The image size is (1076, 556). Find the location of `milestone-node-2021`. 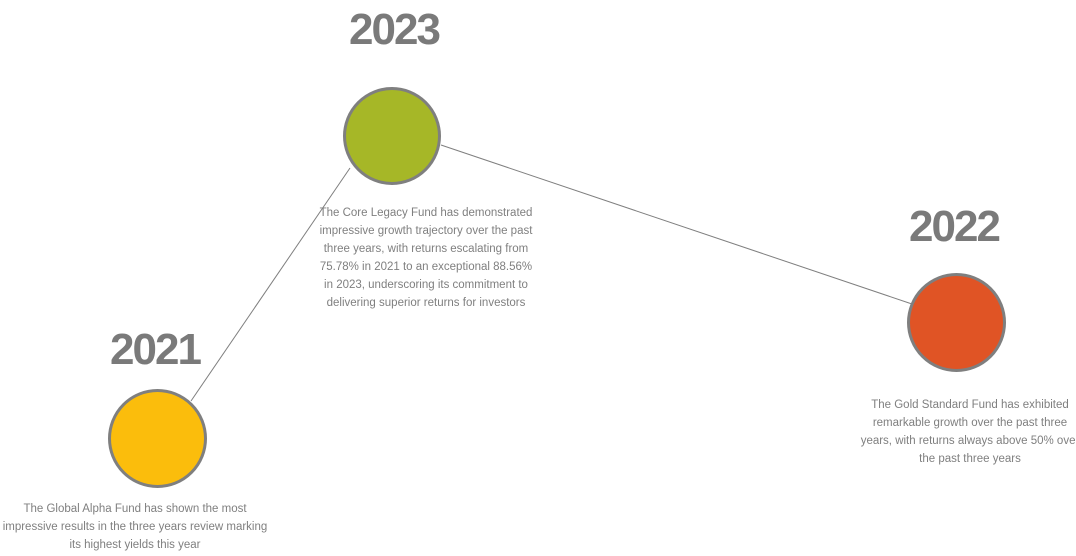

milestone-node-2021 is located at coordinates (157, 438).